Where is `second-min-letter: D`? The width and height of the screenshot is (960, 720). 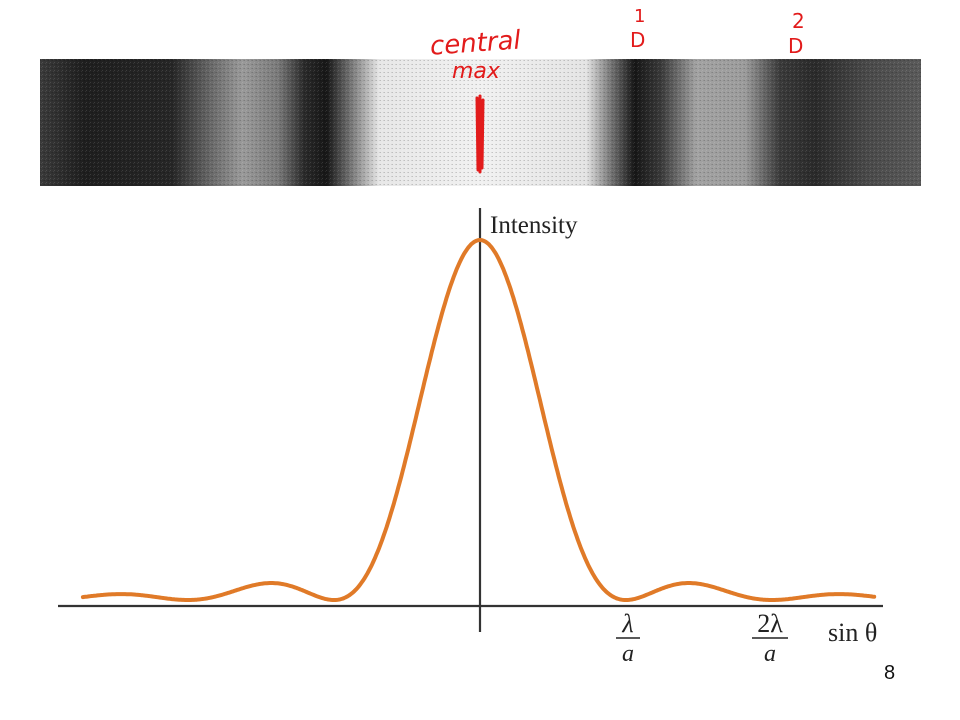
second-min-letter: D is located at coordinates (795, 46).